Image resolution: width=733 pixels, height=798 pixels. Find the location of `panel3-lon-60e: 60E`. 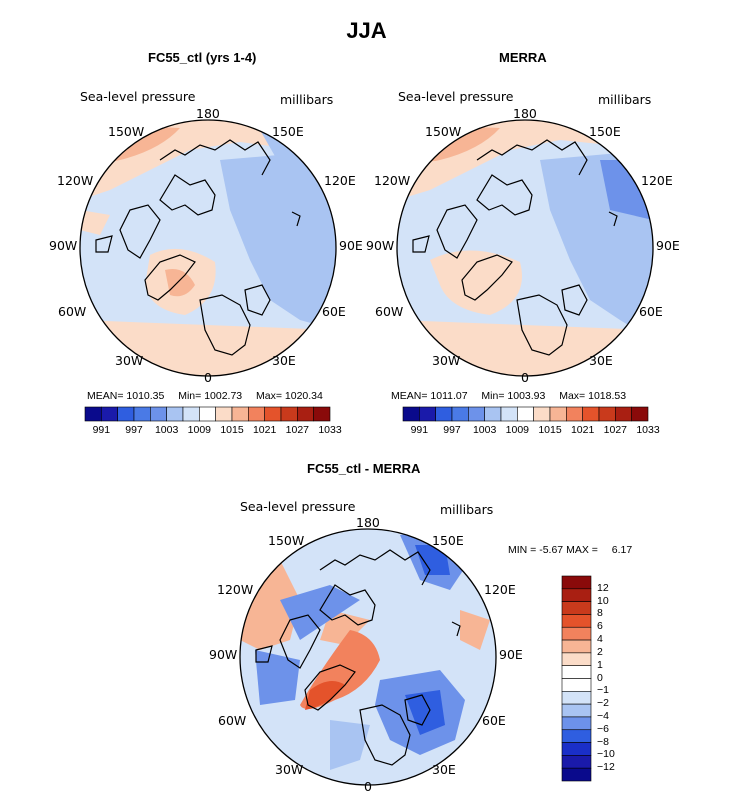

panel3-lon-60e: 60E is located at coordinates (494, 720).